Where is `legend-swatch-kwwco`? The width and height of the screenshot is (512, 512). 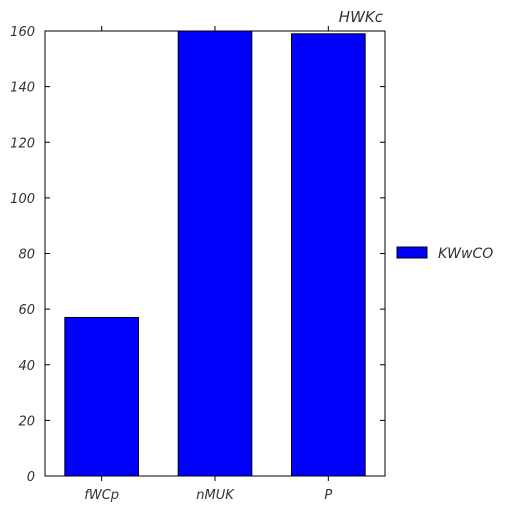
legend-swatch-kwwco is located at coordinates (412, 252).